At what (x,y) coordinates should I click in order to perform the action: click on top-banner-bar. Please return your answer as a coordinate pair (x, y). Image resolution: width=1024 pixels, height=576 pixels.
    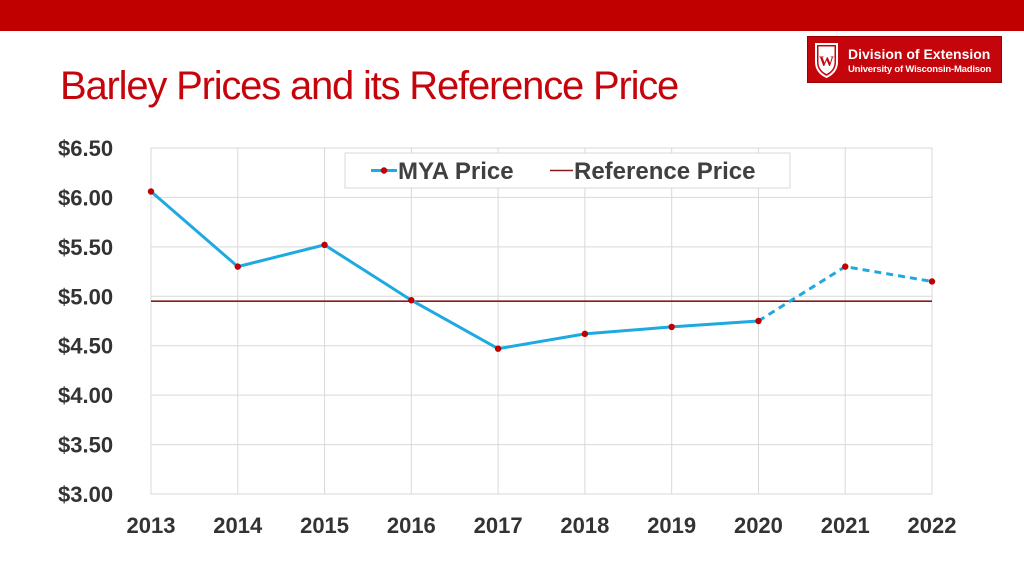
    Looking at the image, I should click on (512, 15).